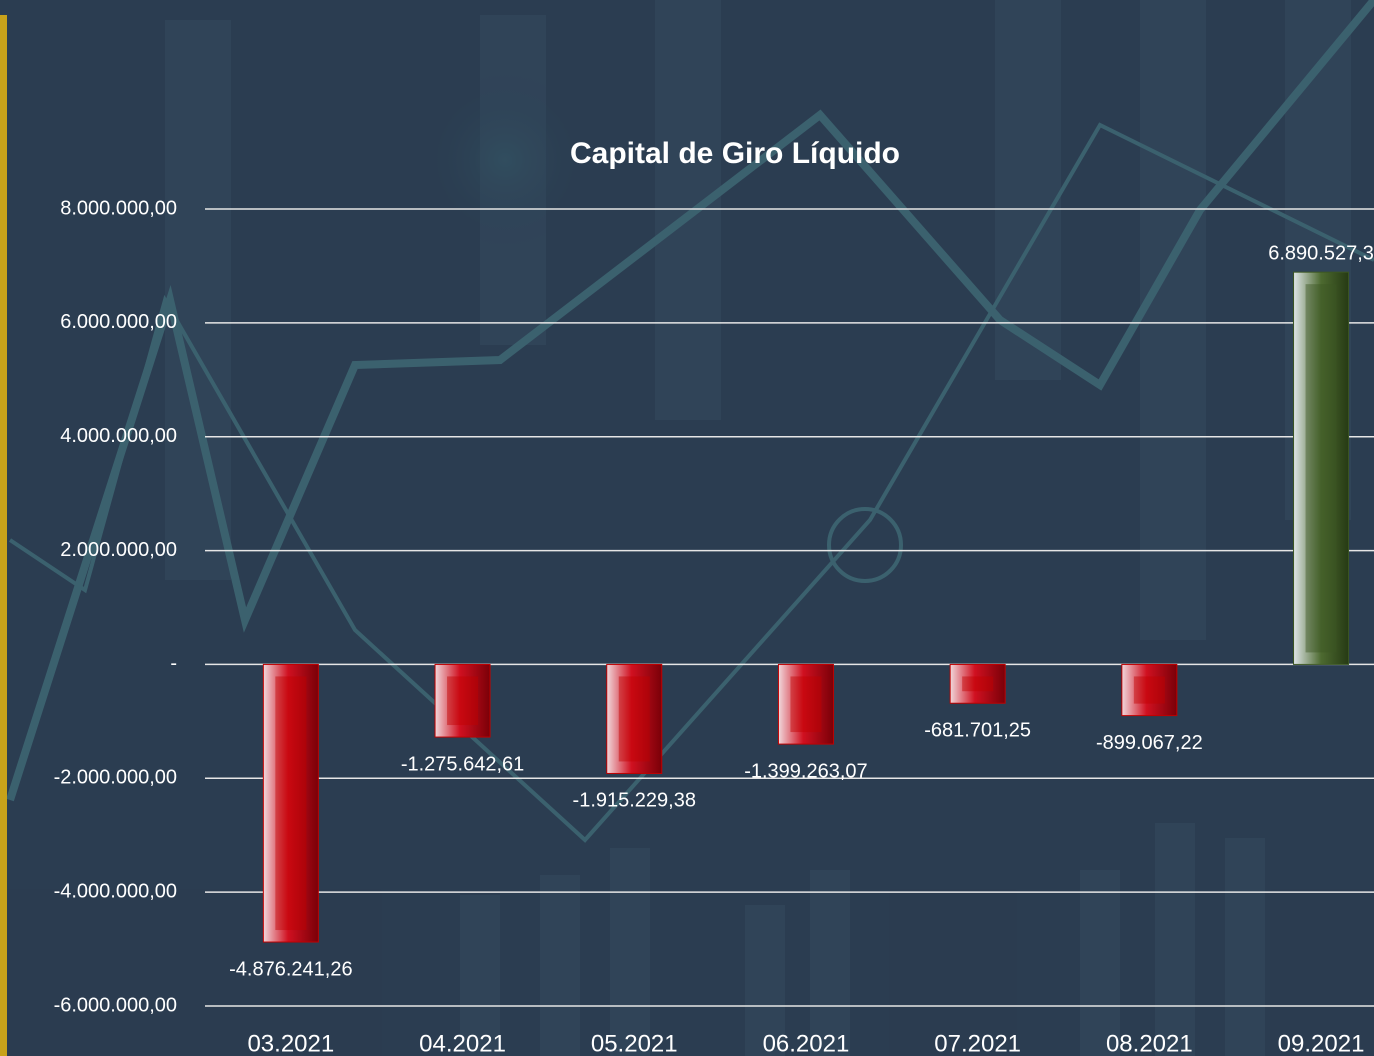  I want to click on y-tick-label: -4.000.000,00, so click(115, 891).